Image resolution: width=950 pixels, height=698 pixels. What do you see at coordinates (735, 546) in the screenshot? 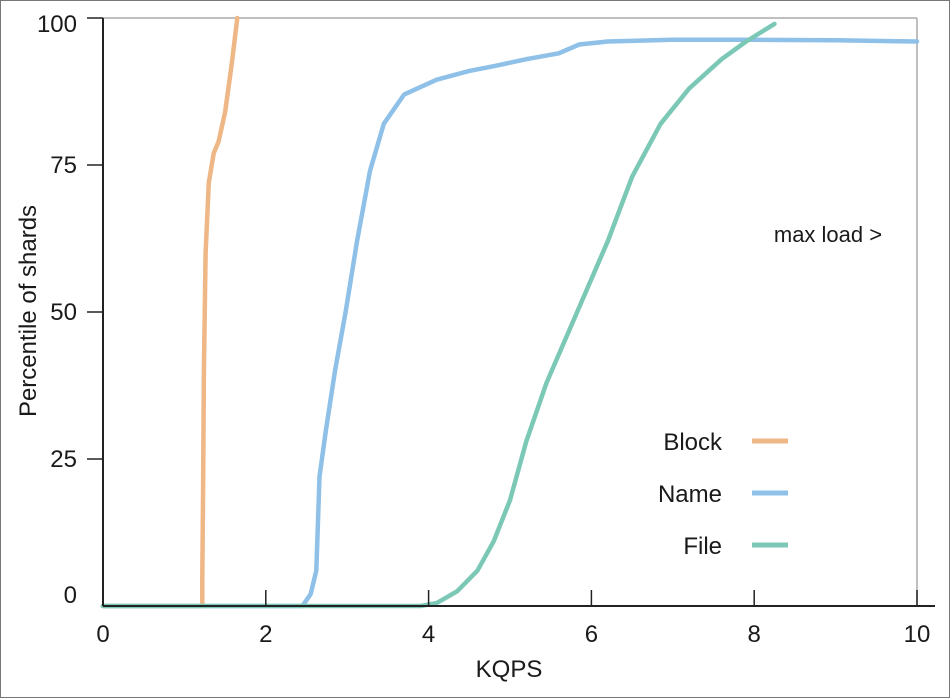
I see `legend-item-file: File` at bounding box center [735, 546].